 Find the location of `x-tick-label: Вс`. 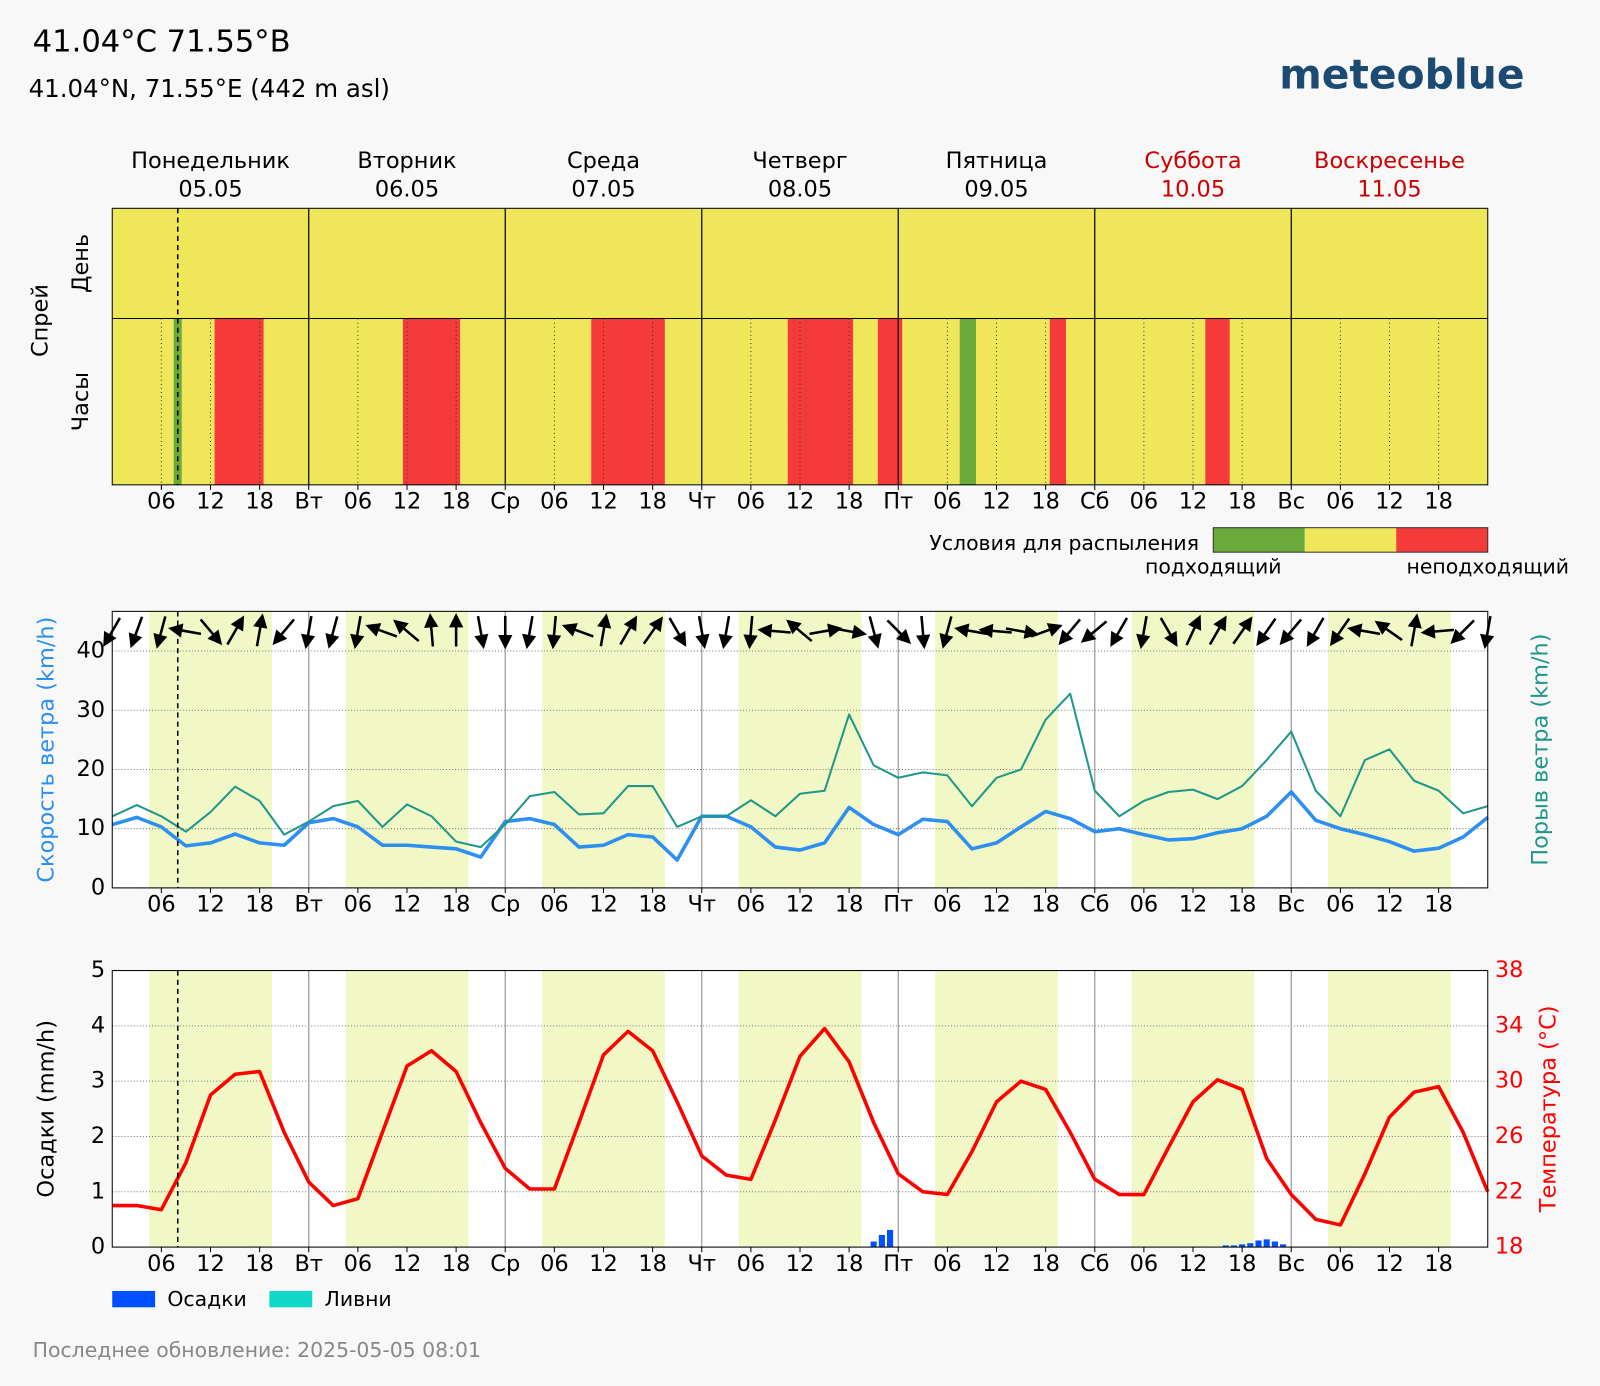

x-tick-label: Вс is located at coordinates (1291, 905).